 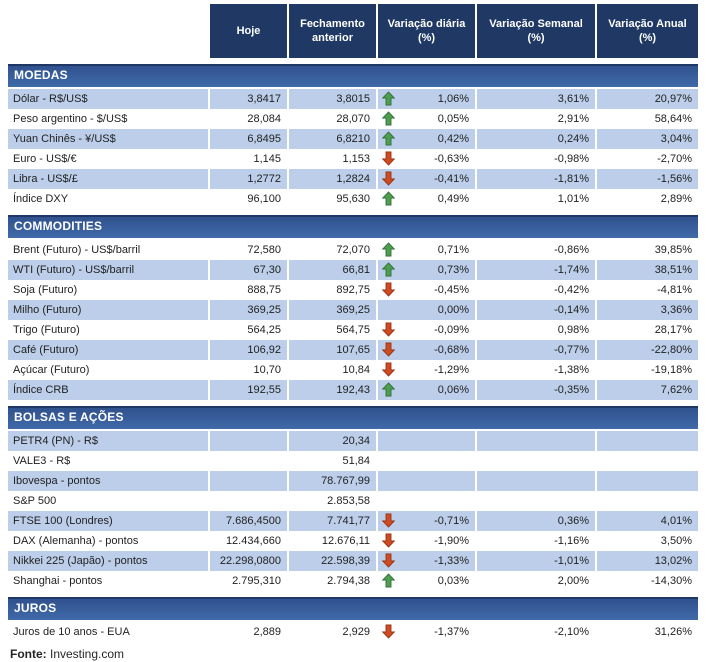 What do you see at coordinates (108, 31) in the screenshot?
I see `header-label-spacer` at bounding box center [108, 31].